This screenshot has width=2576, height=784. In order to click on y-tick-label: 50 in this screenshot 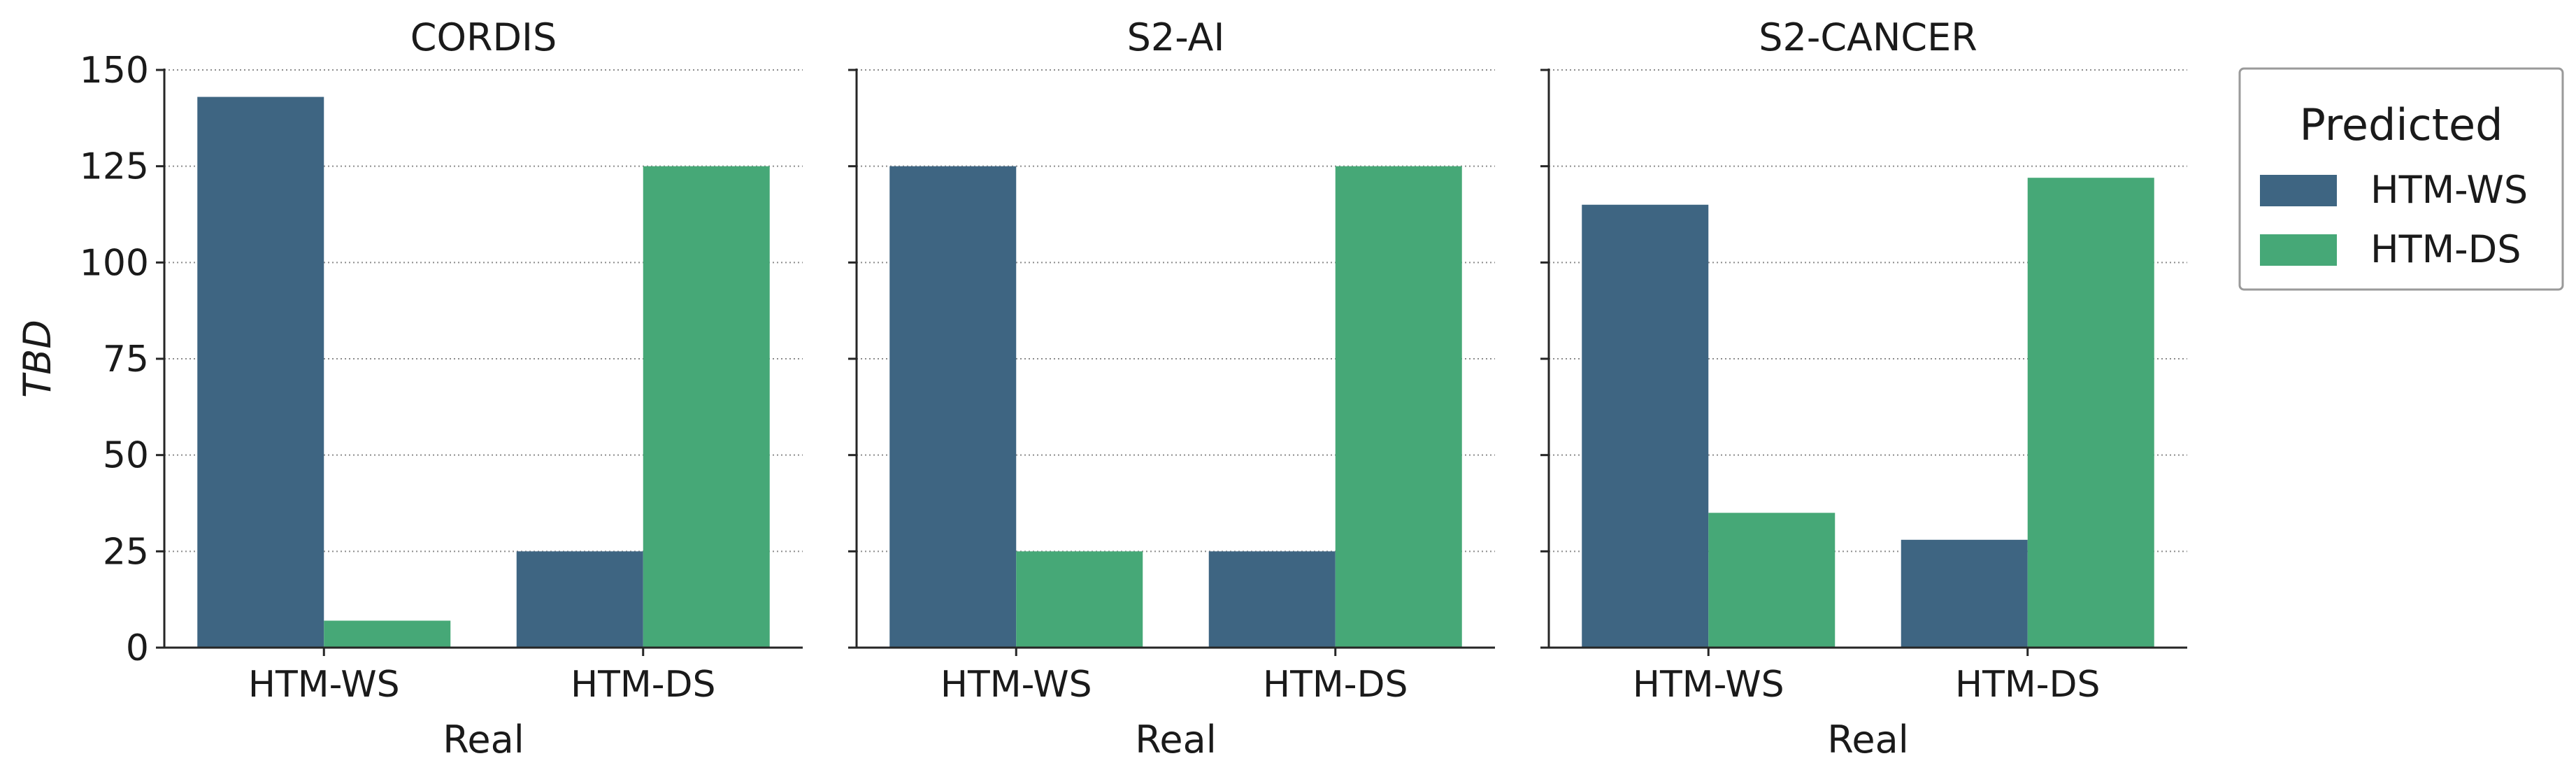, I will do `click(126, 456)`.